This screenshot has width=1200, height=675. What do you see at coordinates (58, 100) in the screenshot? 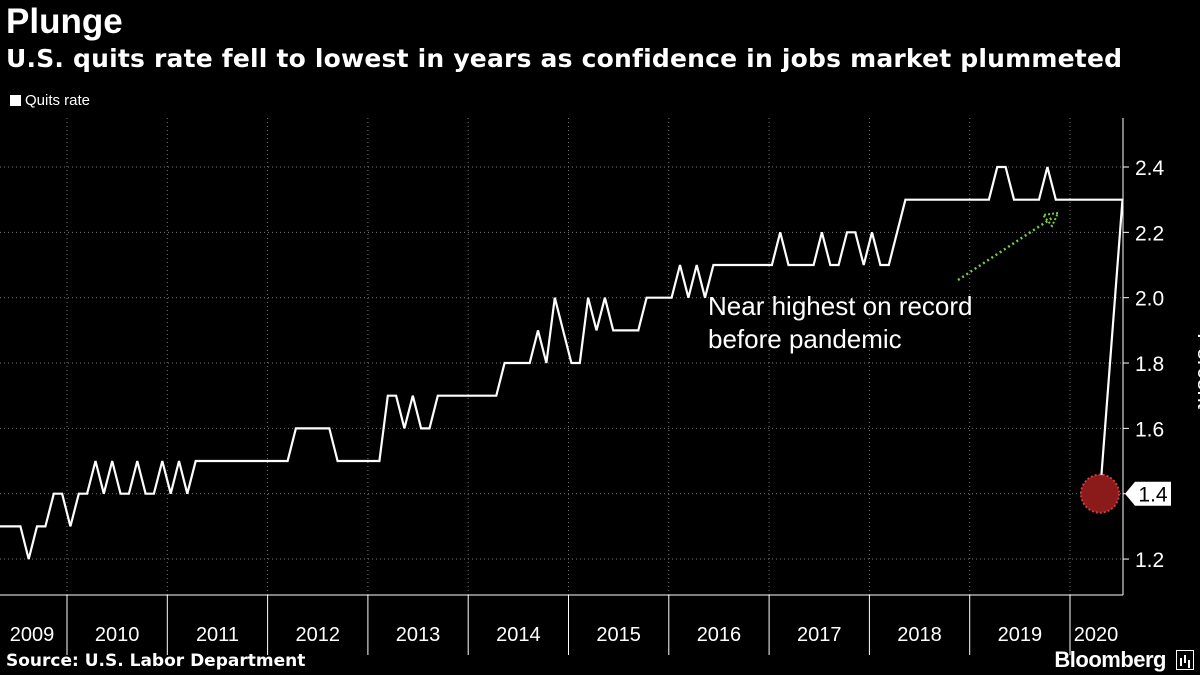
I see `legend-label: Quits rate` at bounding box center [58, 100].